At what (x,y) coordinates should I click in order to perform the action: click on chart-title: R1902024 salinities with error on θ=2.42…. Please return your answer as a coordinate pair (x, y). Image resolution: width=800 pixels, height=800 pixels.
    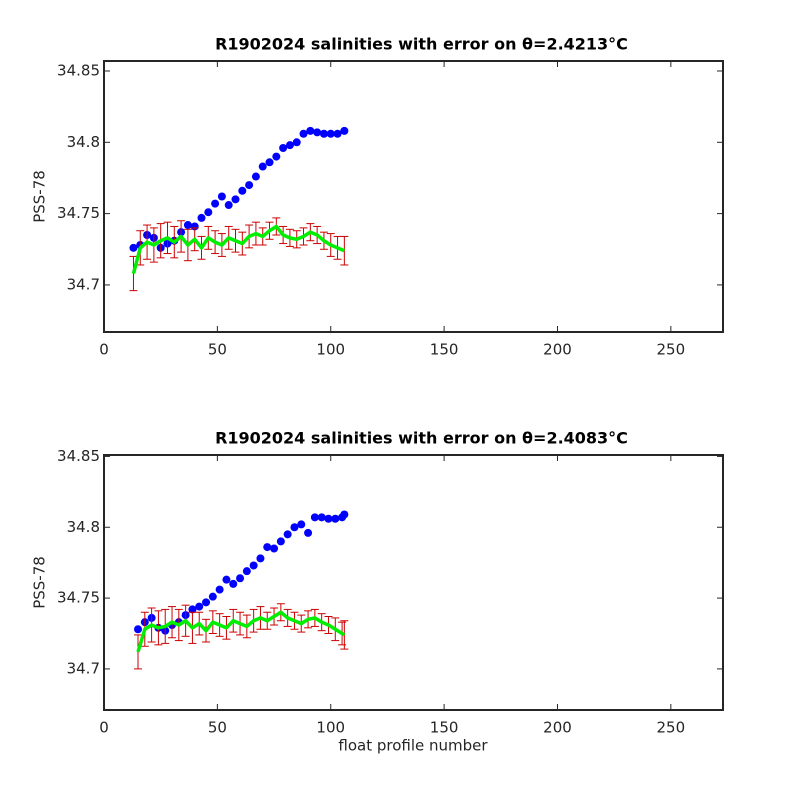
    Looking at the image, I should click on (421, 44).